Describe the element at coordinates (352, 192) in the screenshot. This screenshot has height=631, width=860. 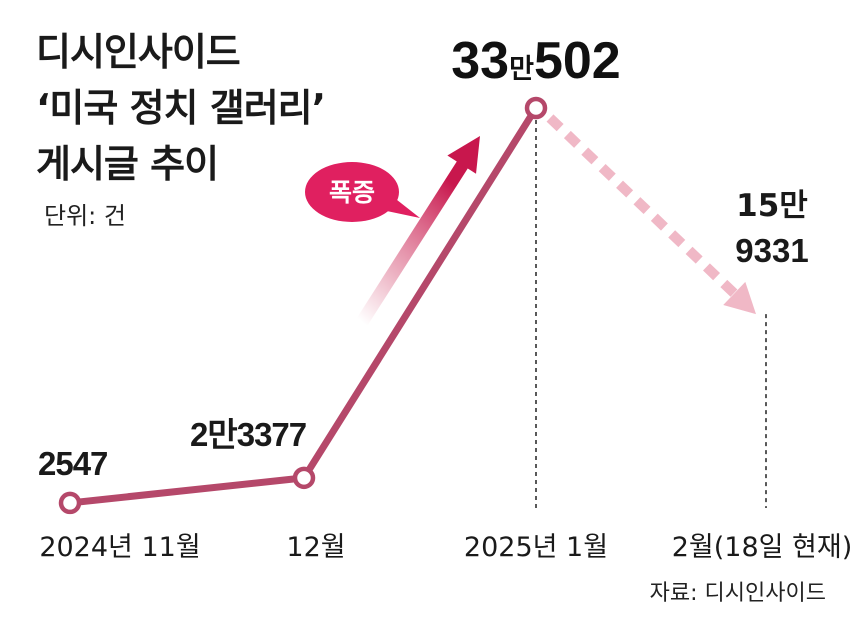
I see `badge-label: 폭증` at that location.